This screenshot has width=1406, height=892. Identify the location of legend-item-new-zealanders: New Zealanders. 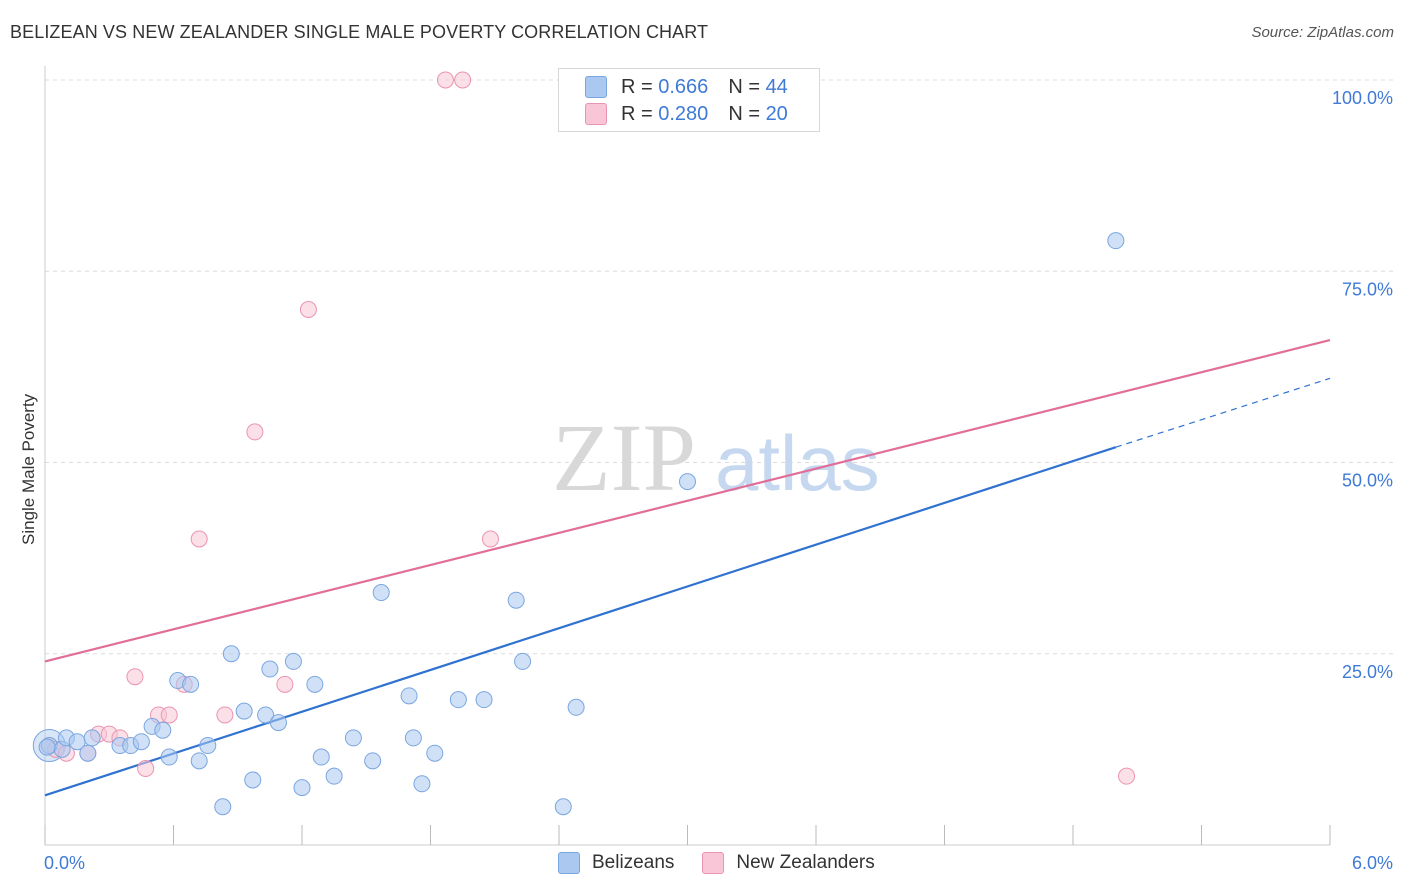
(788, 863).